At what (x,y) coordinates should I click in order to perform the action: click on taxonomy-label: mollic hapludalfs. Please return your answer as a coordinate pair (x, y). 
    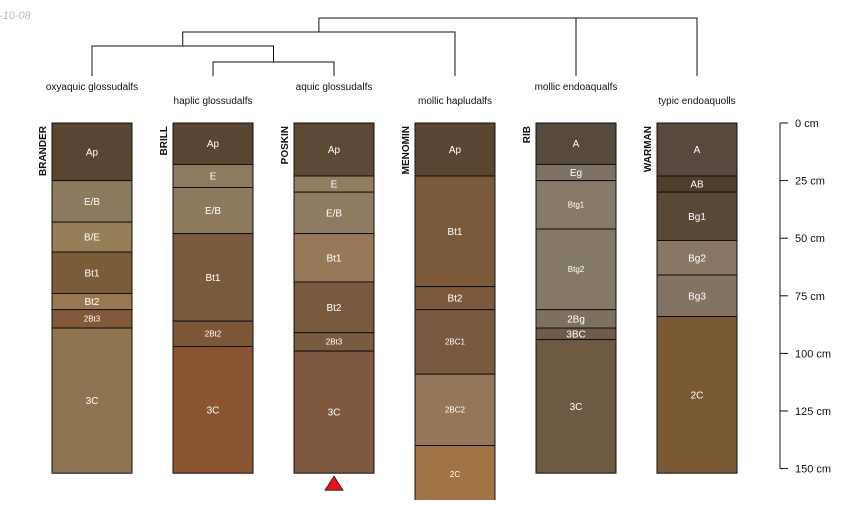
    Looking at the image, I should click on (455, 101).